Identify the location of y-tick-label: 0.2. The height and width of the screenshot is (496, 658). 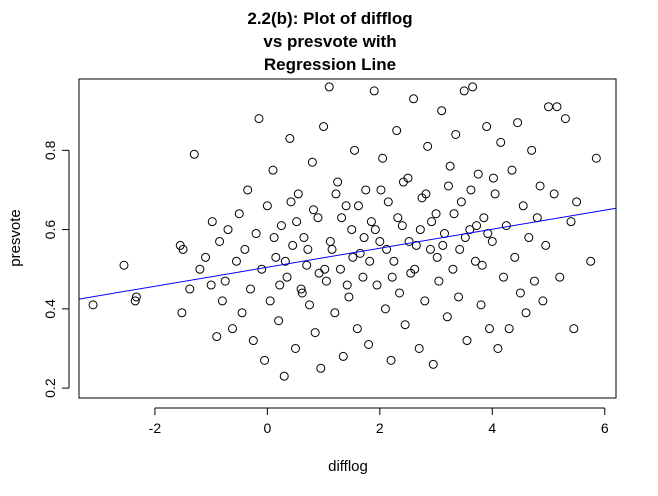
(50, 388).